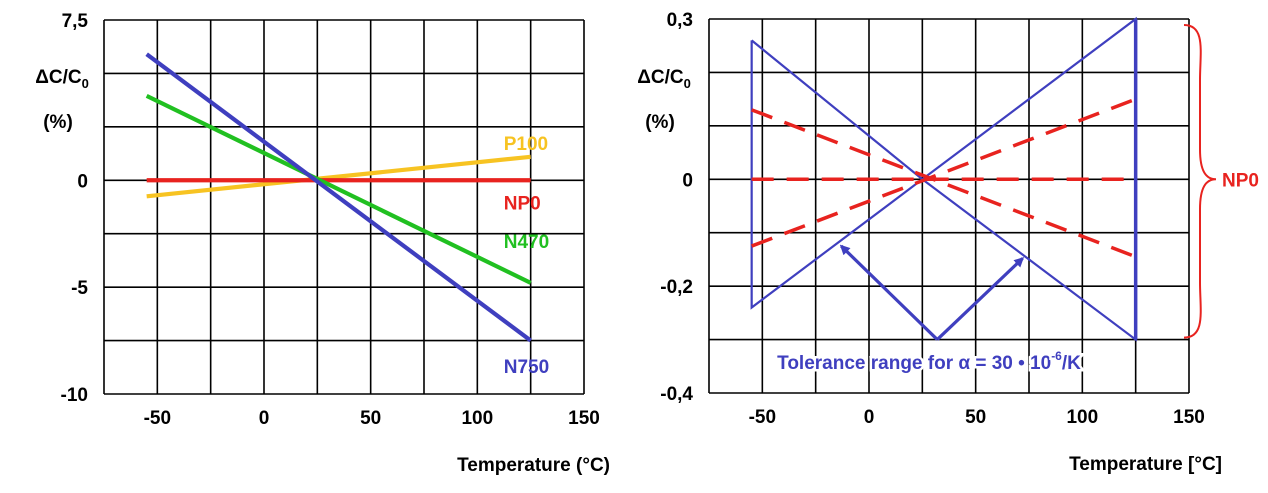 The width and height of the screenshot is (1268, 493). What do you see at coordinates (1071, 363) in the screenshot?
I see `tolerance-annotation-suffix: /K` at bounding box center [1071, 363].